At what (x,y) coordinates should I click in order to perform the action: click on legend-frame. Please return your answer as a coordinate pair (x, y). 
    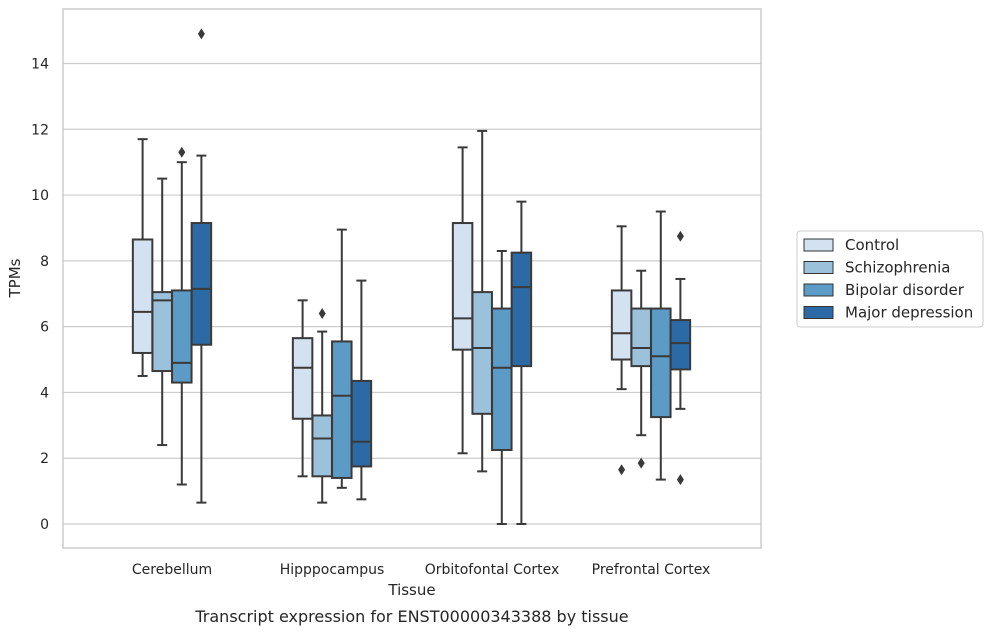
    Looking at the image, I should click on (890, 279).